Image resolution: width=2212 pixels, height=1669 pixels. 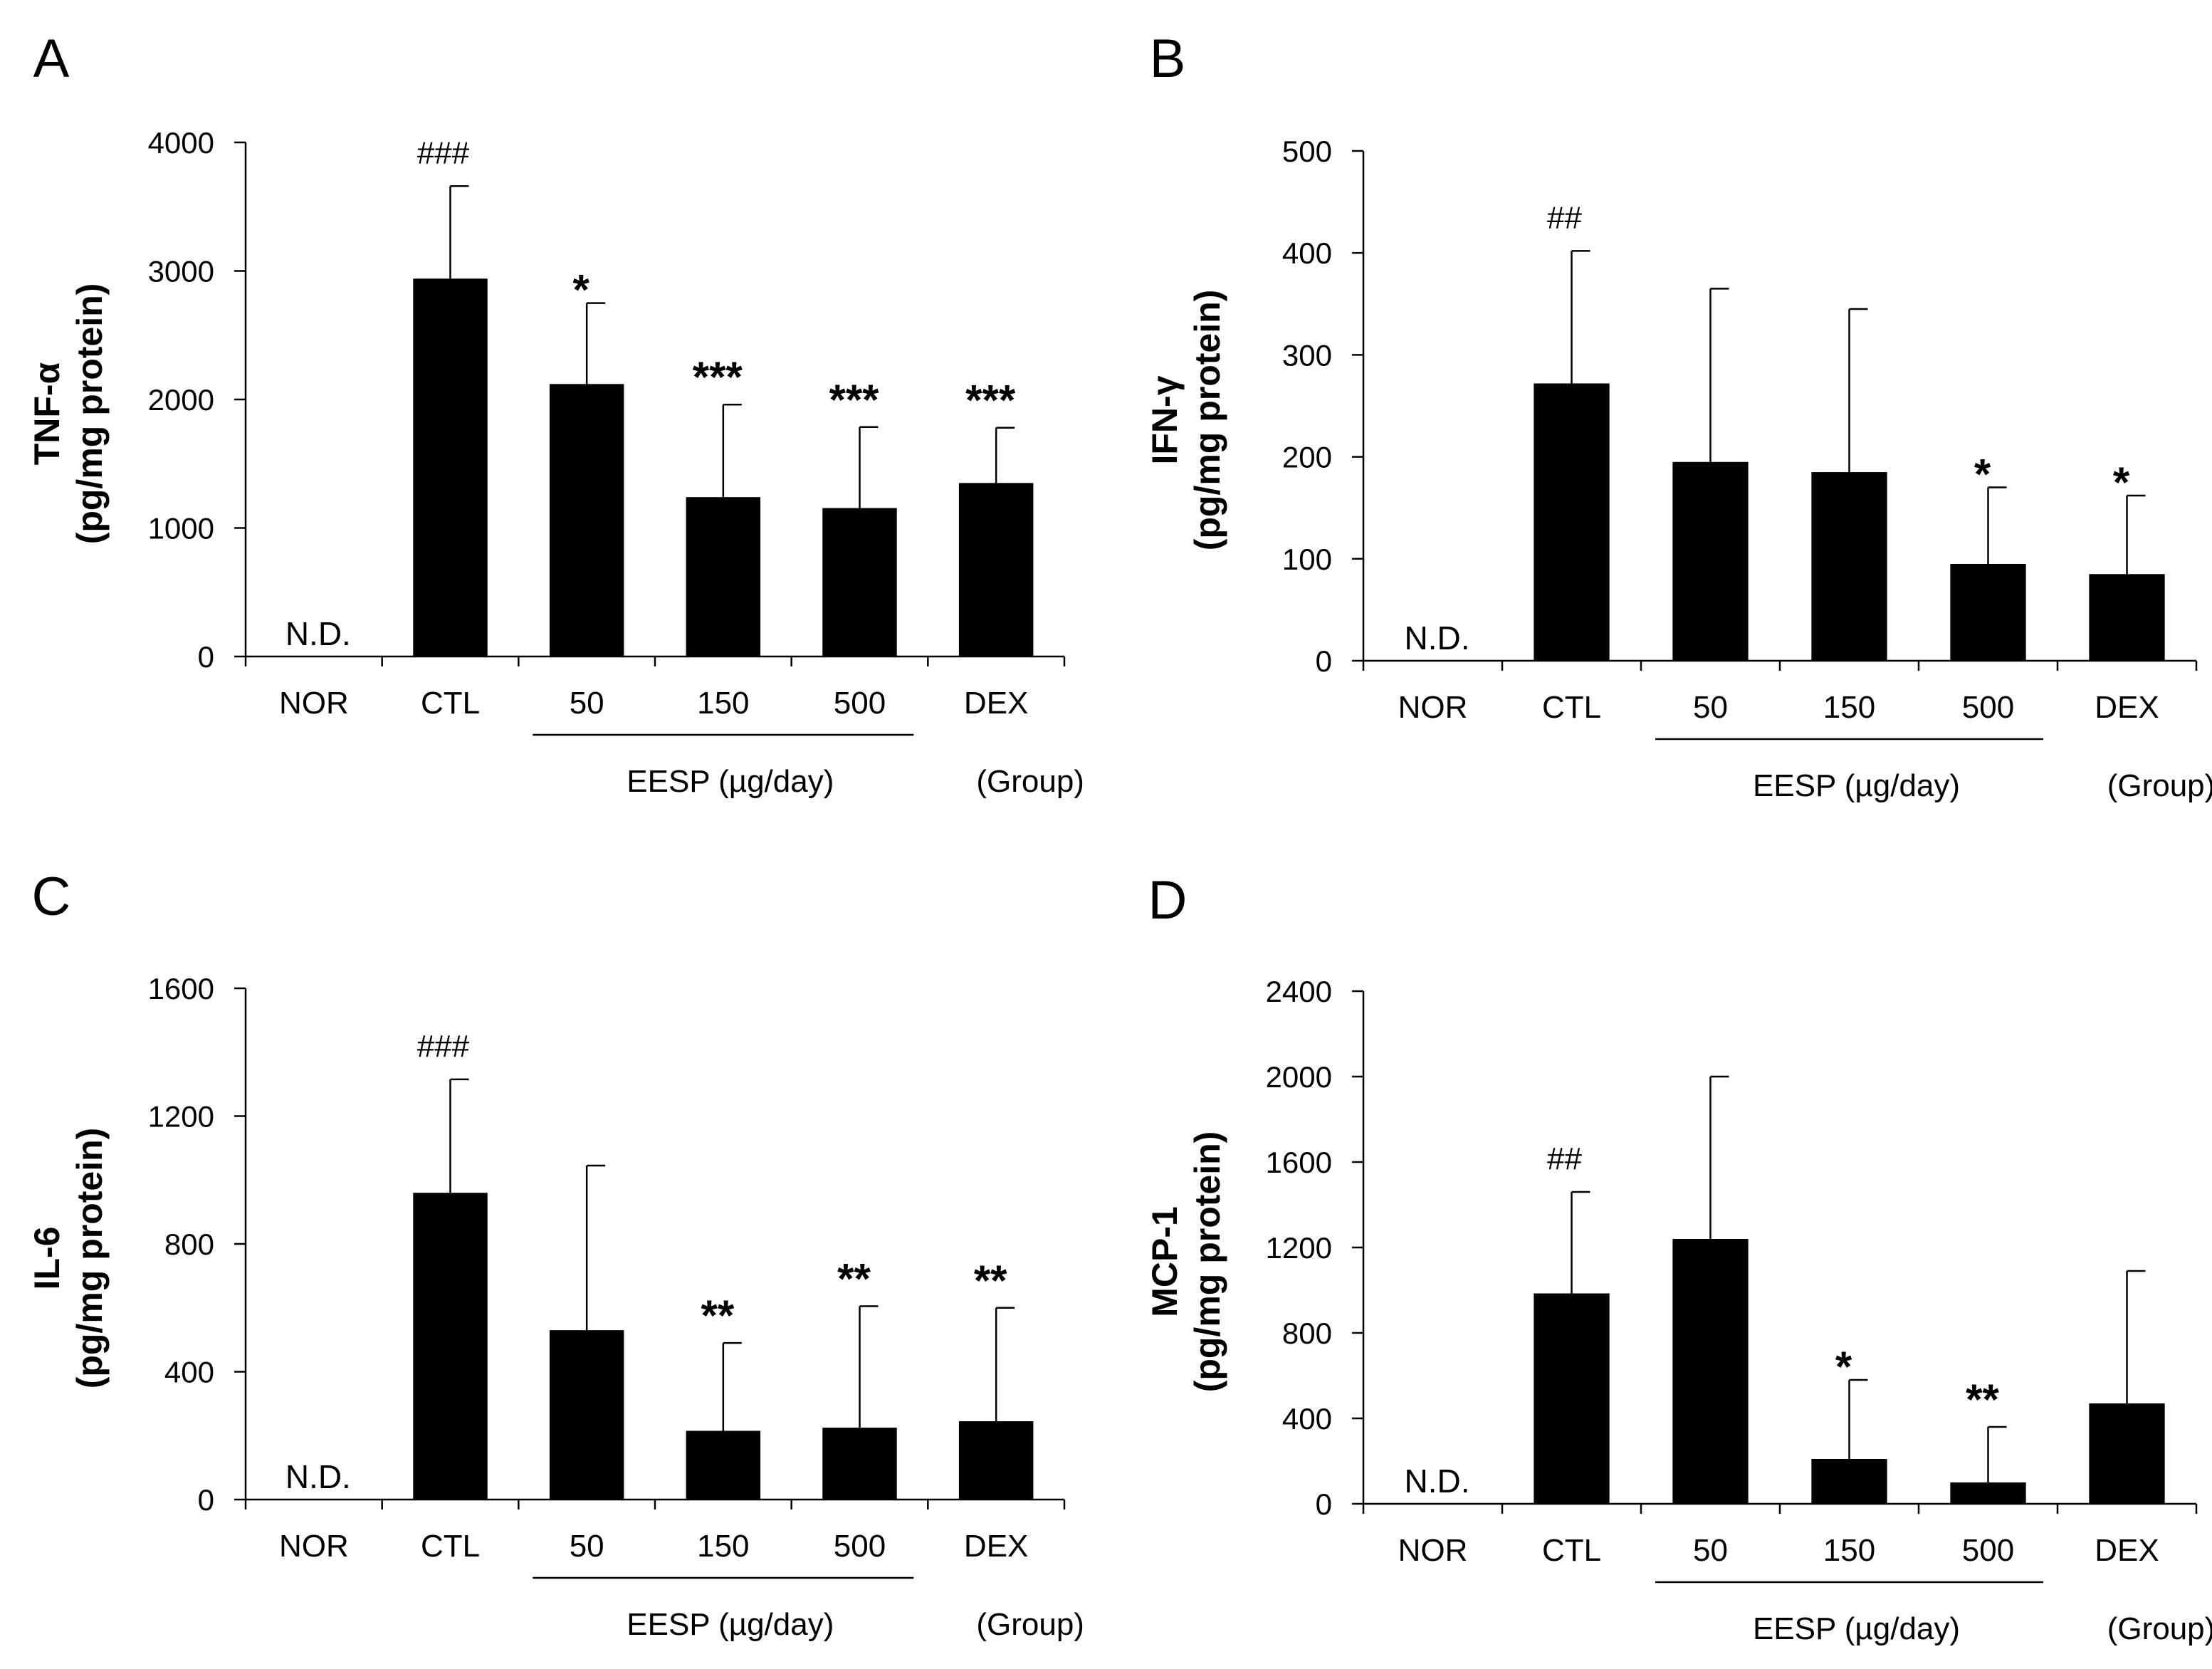 What do you see at coordinates (47, 1258) in the screenshot?
I see `y-axis-label-line1: IL-6` at bounding box center [47, 1258].